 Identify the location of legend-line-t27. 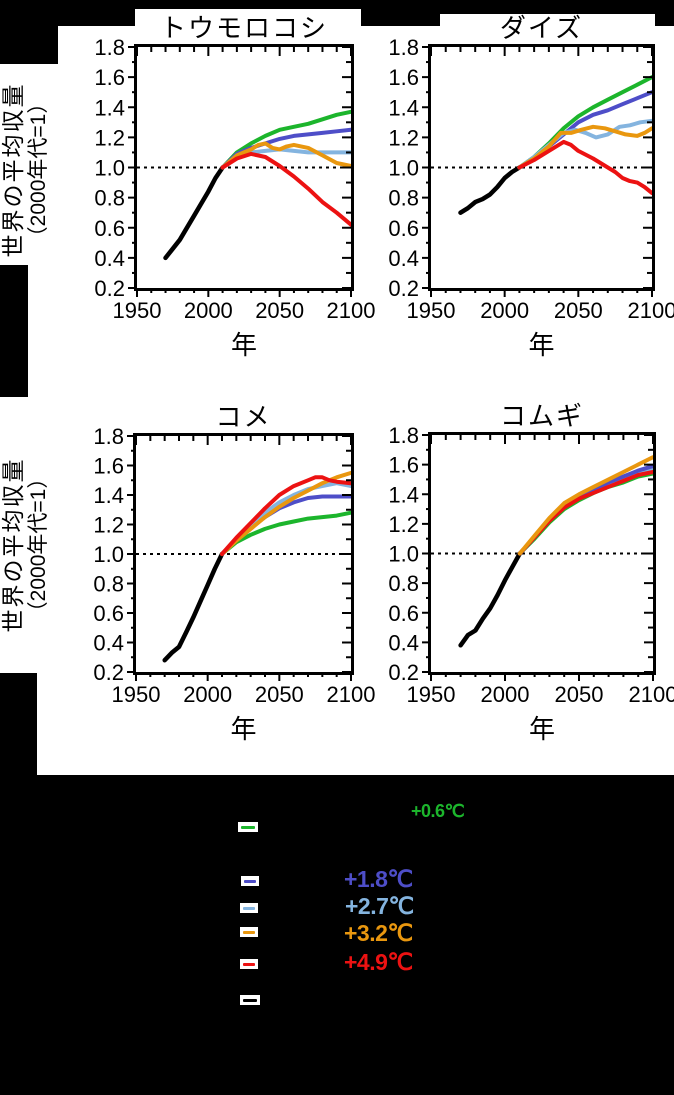
(249, 908).